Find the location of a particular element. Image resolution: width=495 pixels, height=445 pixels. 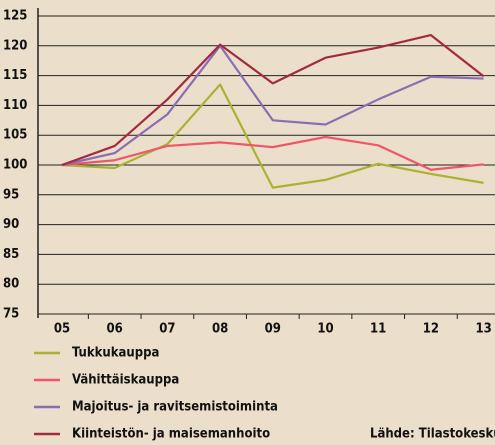

x-tick-label: 06 is located at coordinates (115, 329).